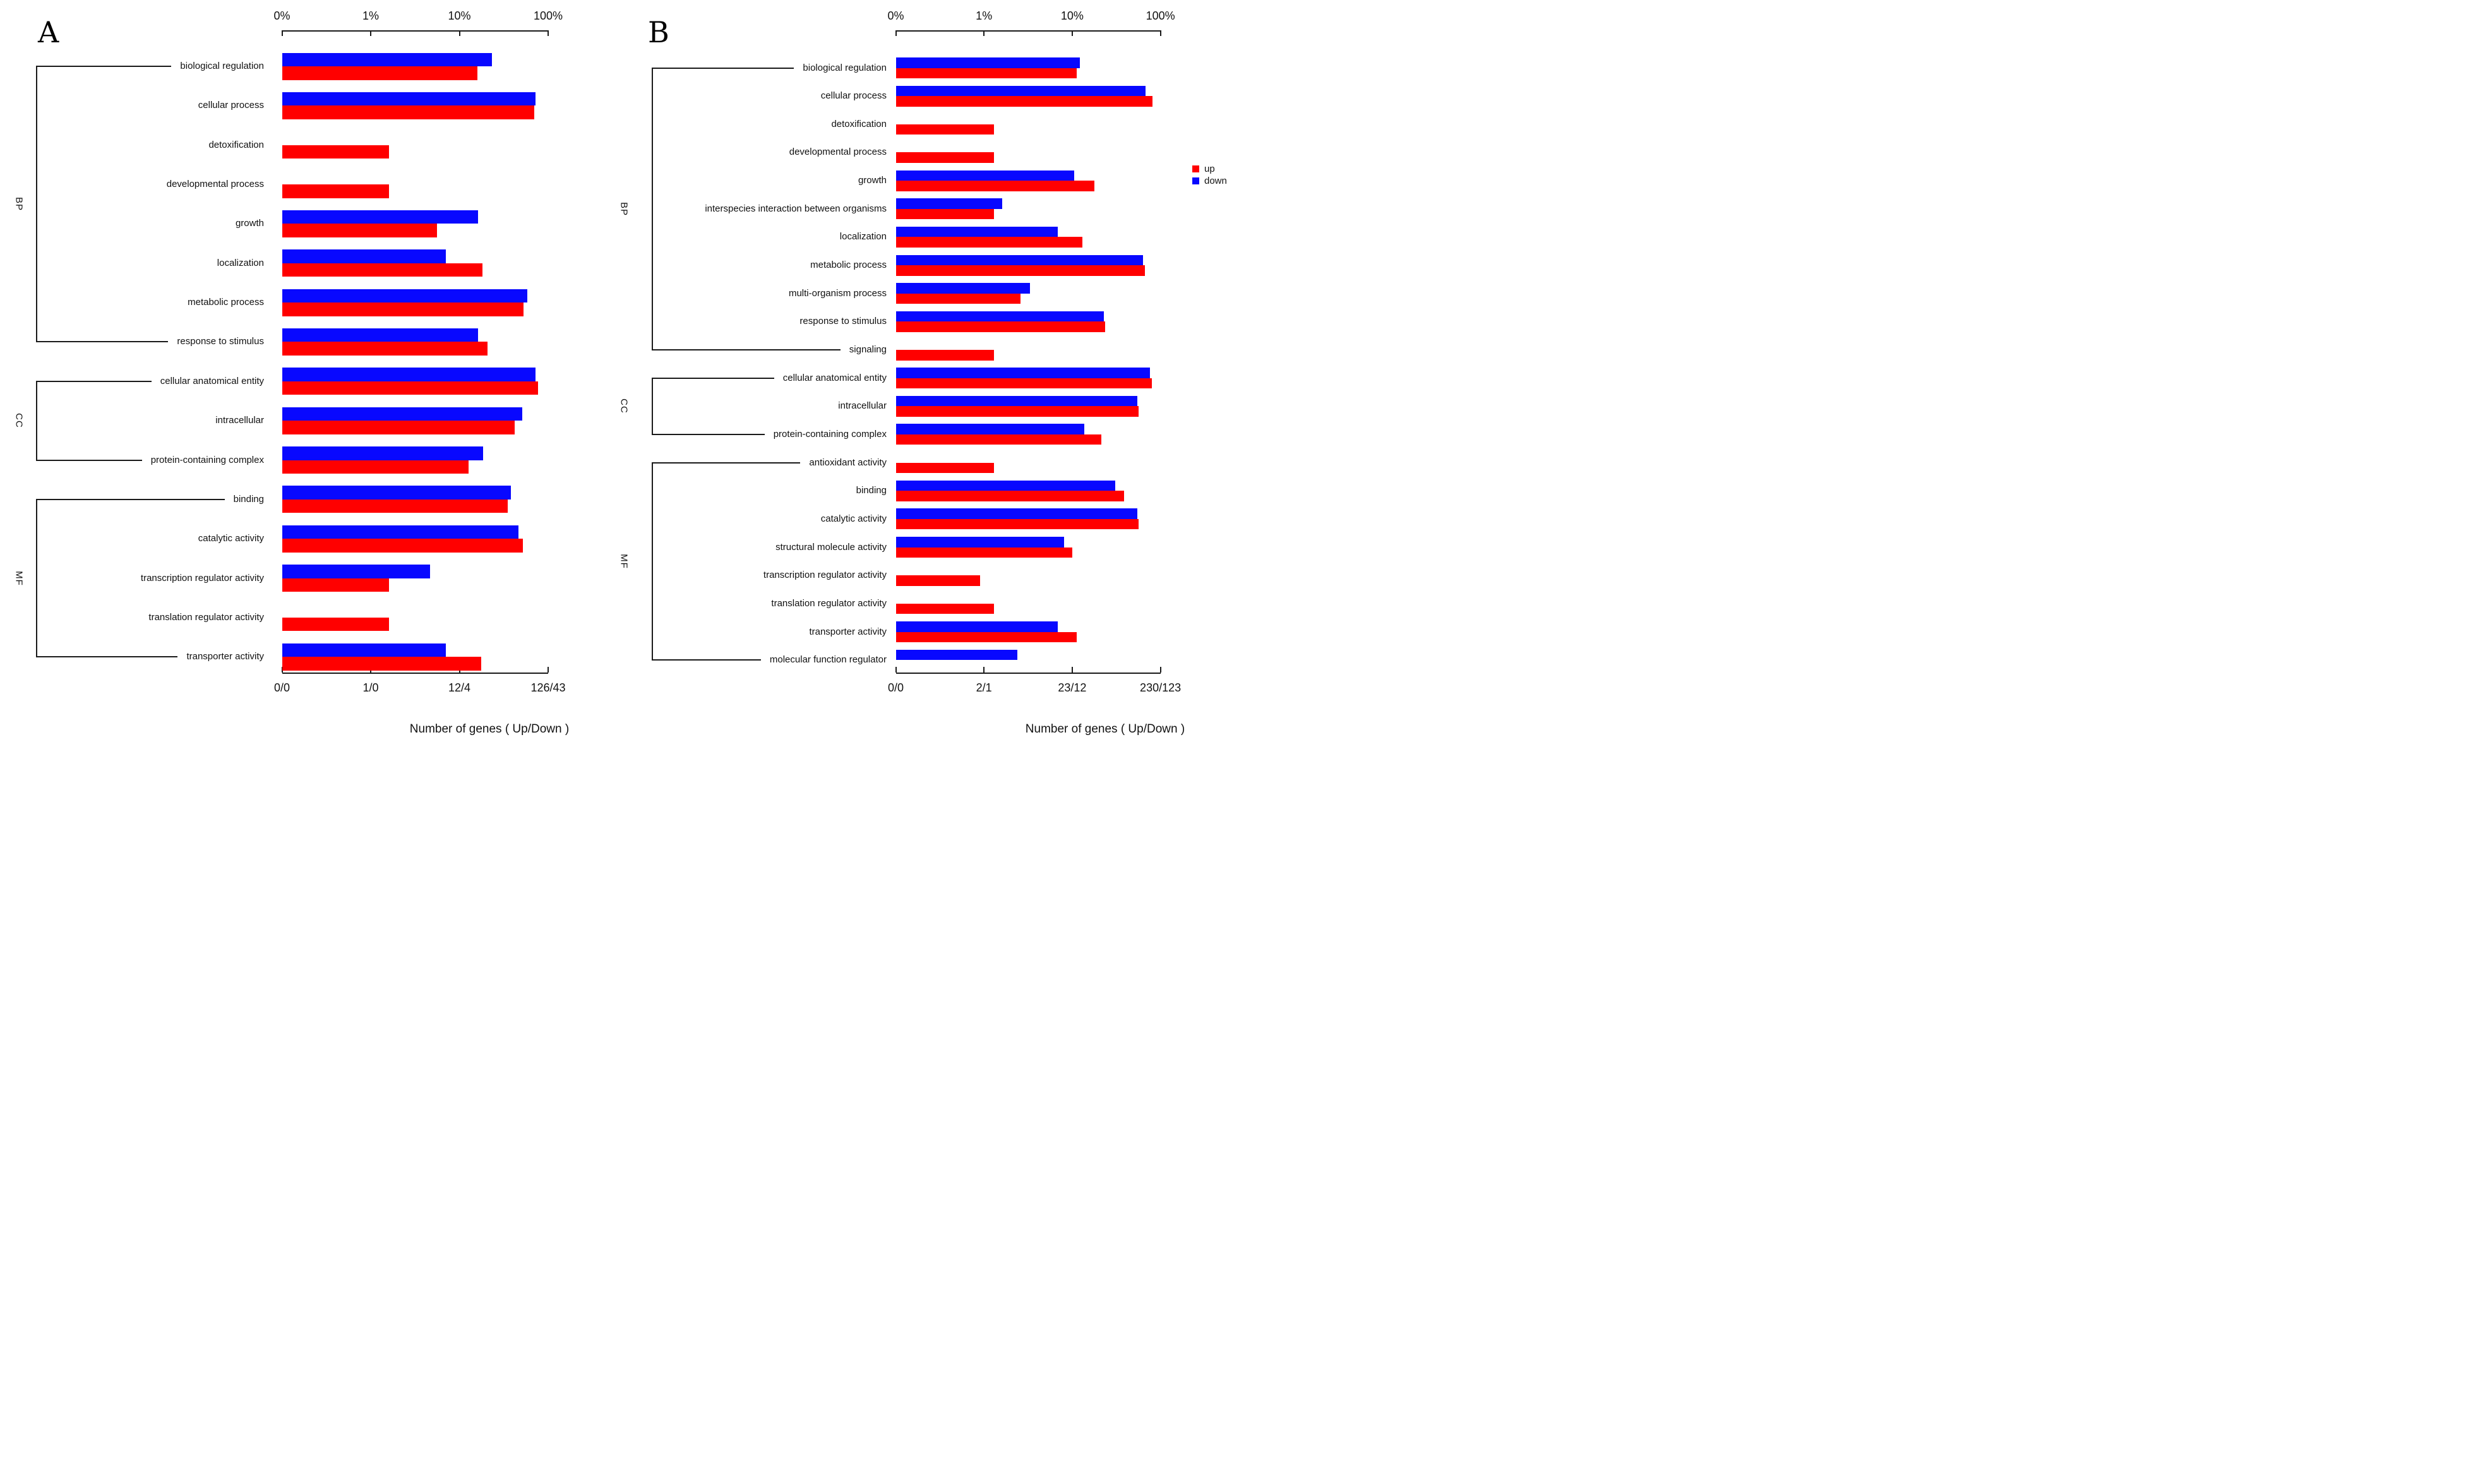 This screenshot has height=1484, width=2478. Describe the element at coordinates (825, 575) in the screenshot. I see `category-label-text: transcription regulator activity` at that location.